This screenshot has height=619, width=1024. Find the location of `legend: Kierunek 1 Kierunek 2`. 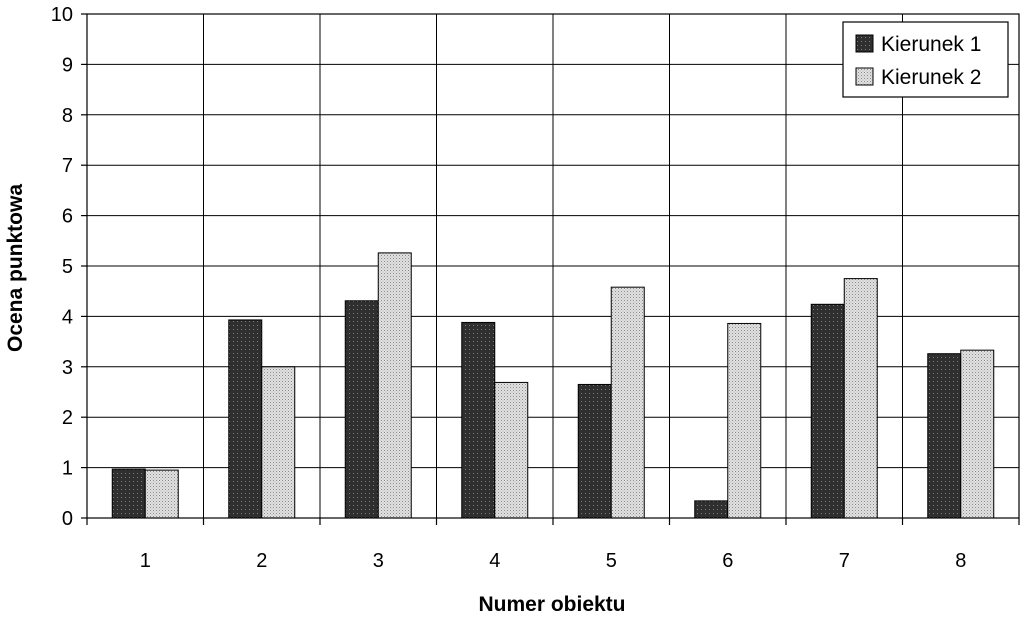

legend: Kierunek 1 Kierunek 2 is located at coordinates (925, 59).